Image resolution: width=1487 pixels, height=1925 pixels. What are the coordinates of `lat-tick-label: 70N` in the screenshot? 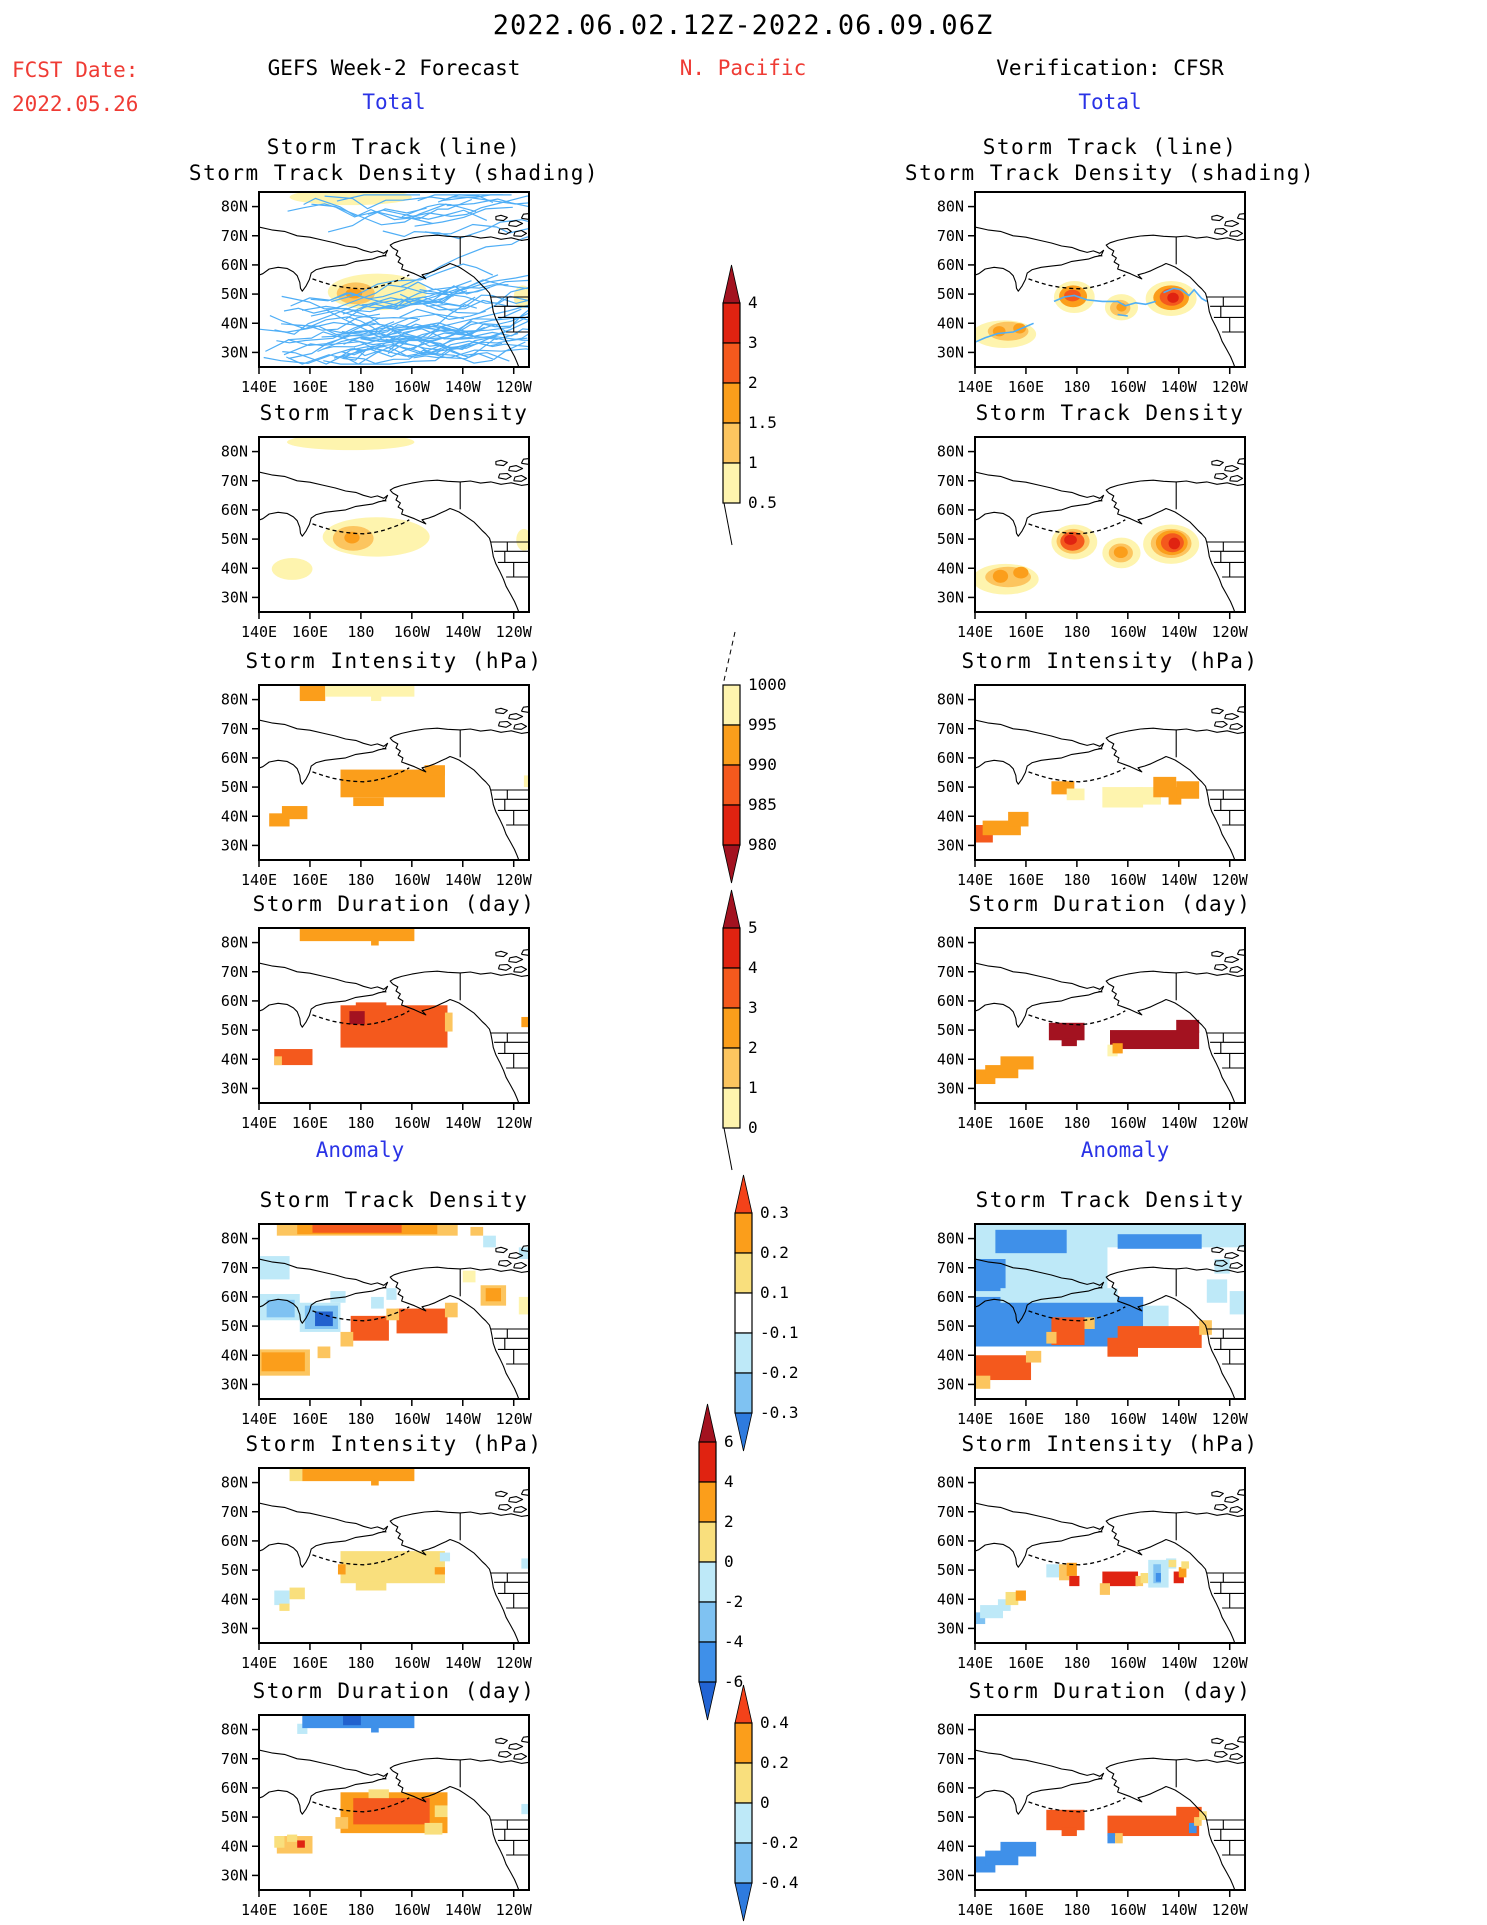 It's located at (950, 729).